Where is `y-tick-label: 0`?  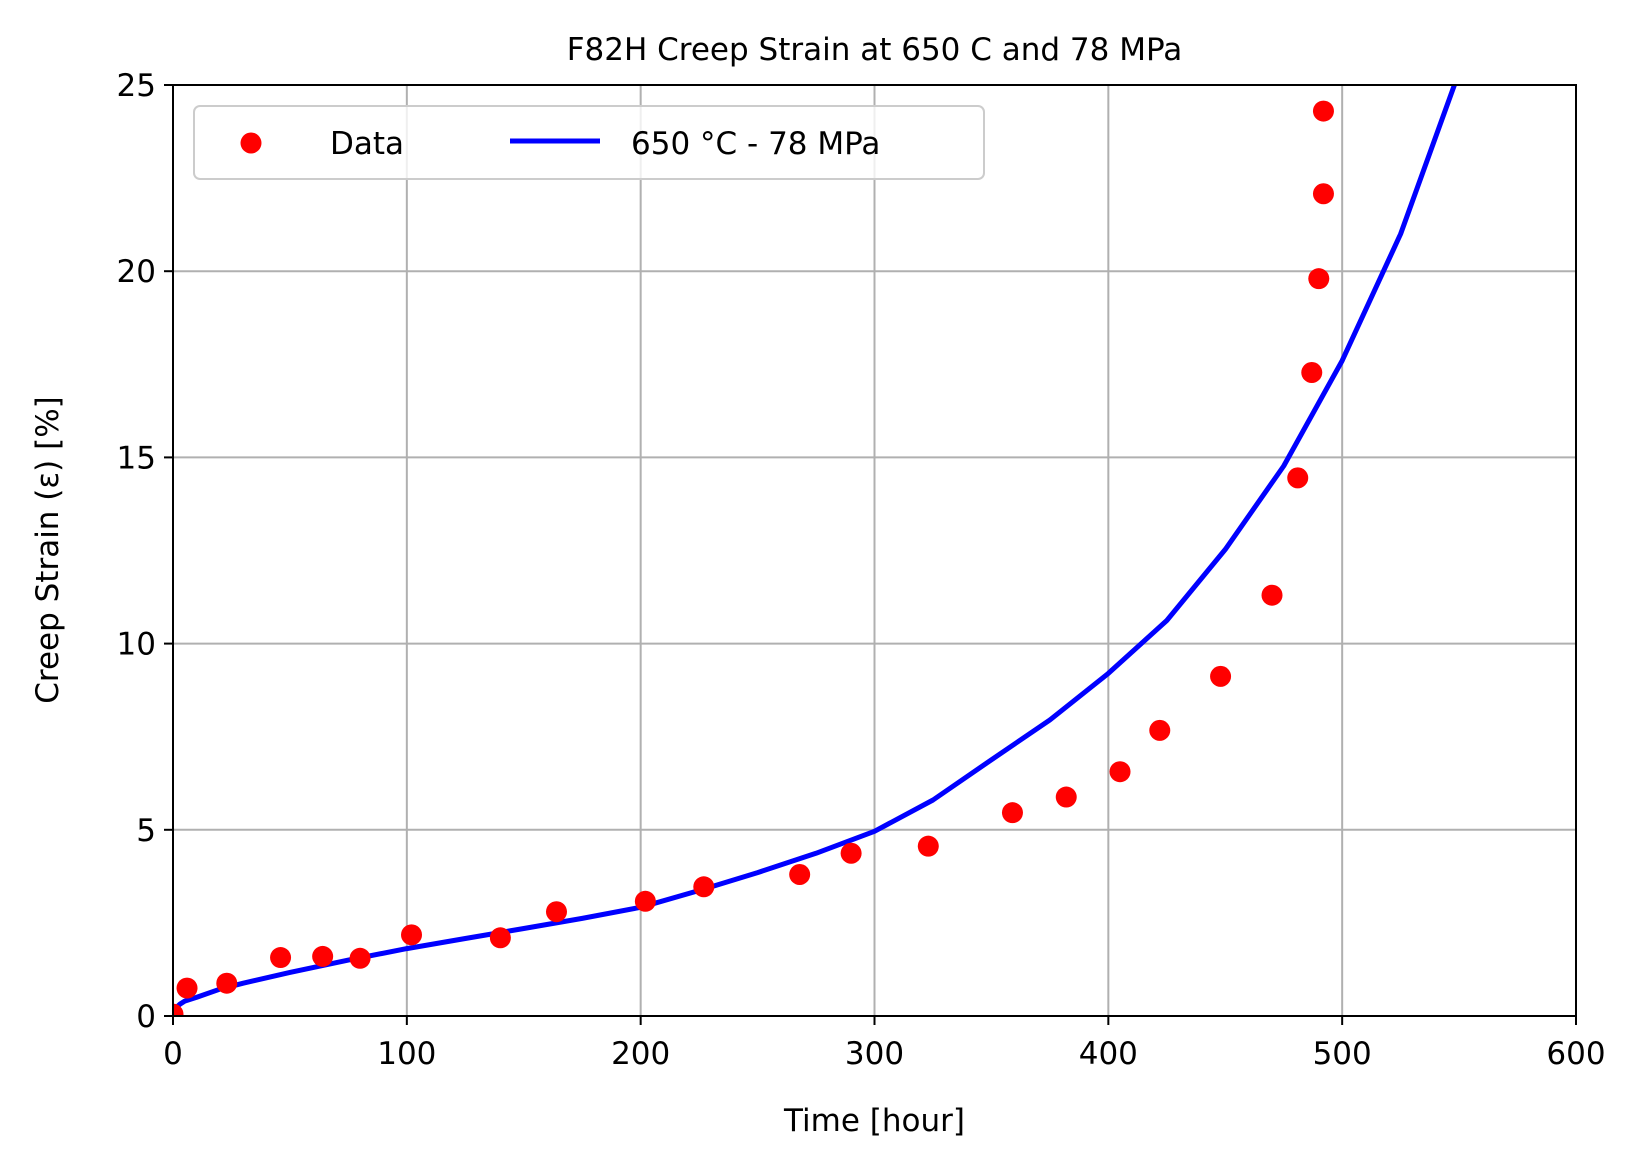
y-tick-label: 0 is located at coordinates (146, 1017).